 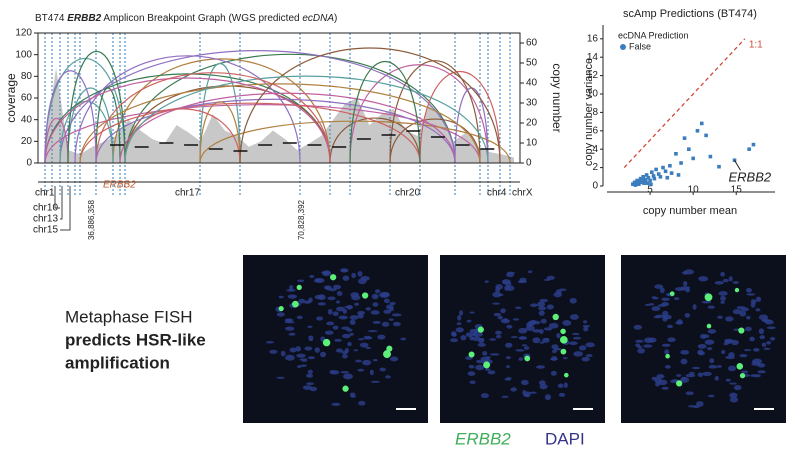 What do you see at coordinates (45, 193) in the screenshot?
I see `chromosome-label: chr1` at bounding box center [45, 193].